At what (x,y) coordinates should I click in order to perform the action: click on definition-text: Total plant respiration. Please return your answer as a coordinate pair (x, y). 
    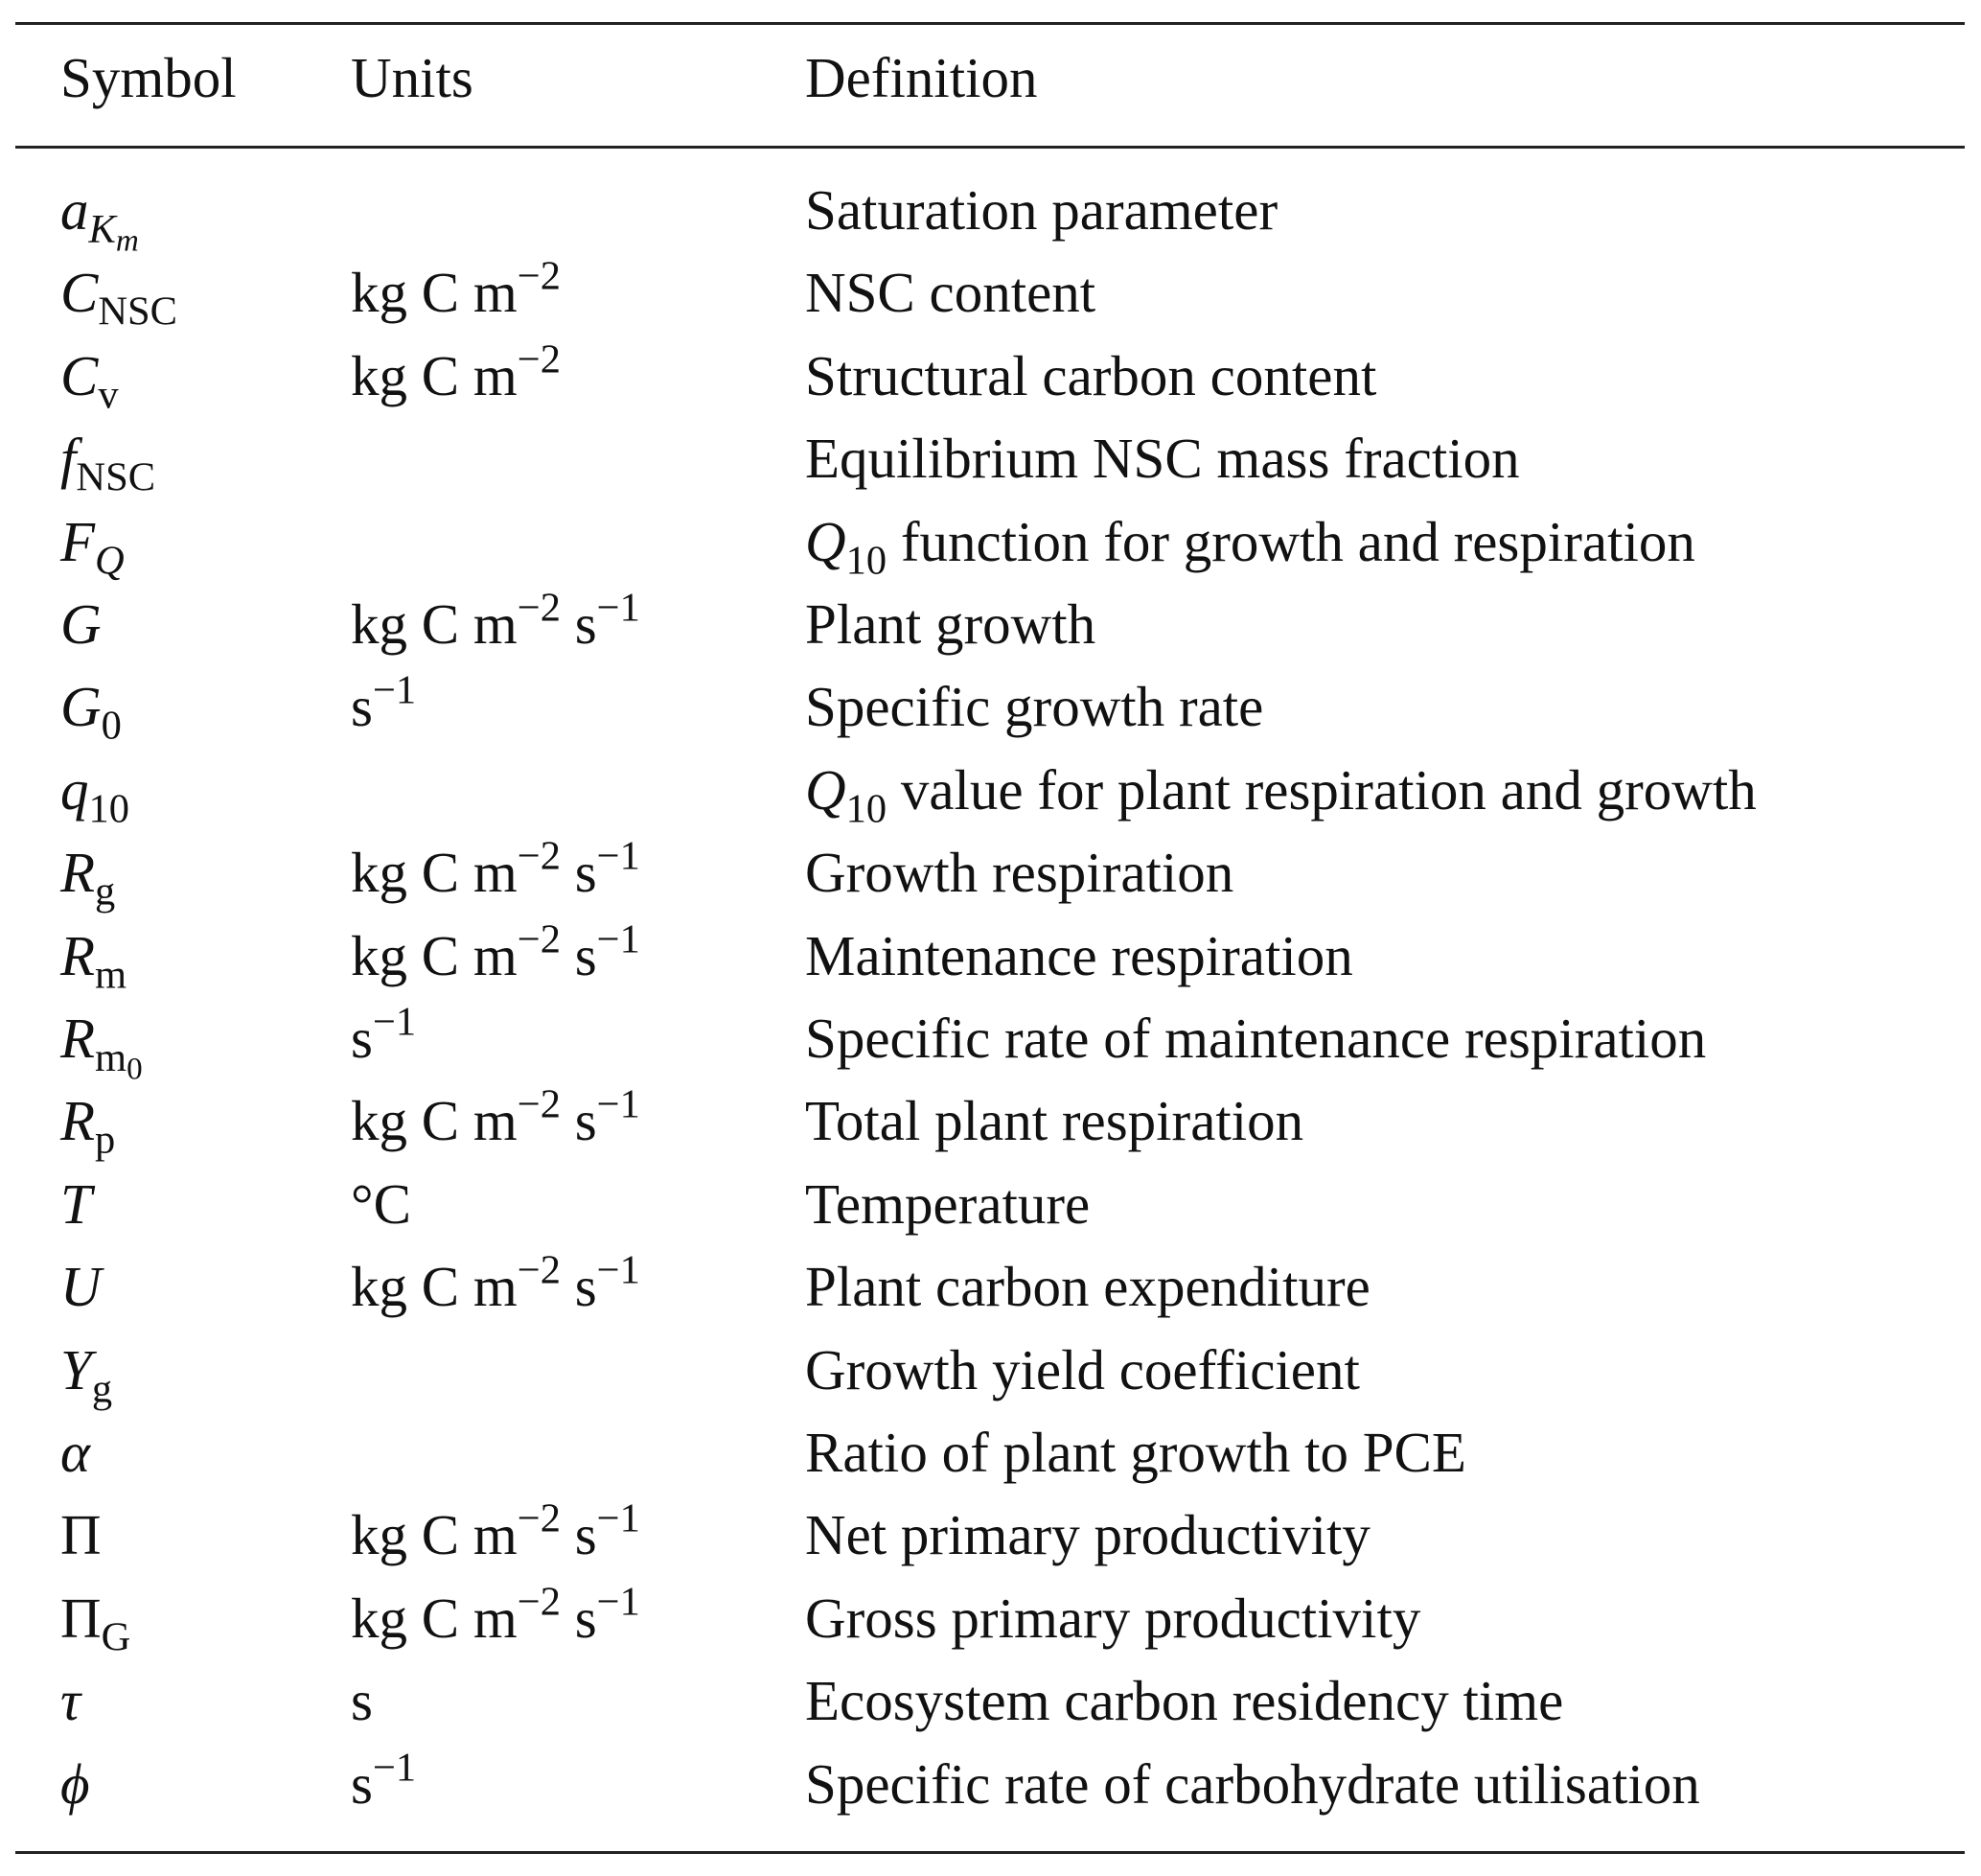
    Looking at the image, I should click on (1054, 1121).